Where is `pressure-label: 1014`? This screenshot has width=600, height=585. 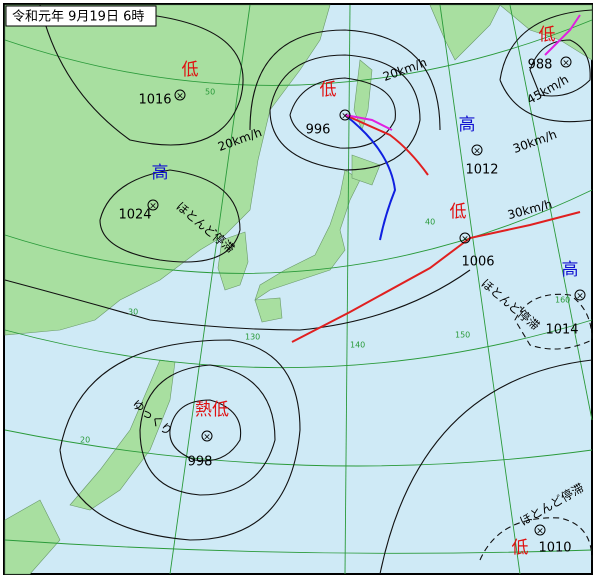 pressure-label: 1014 is located at coordinates (561, 330).